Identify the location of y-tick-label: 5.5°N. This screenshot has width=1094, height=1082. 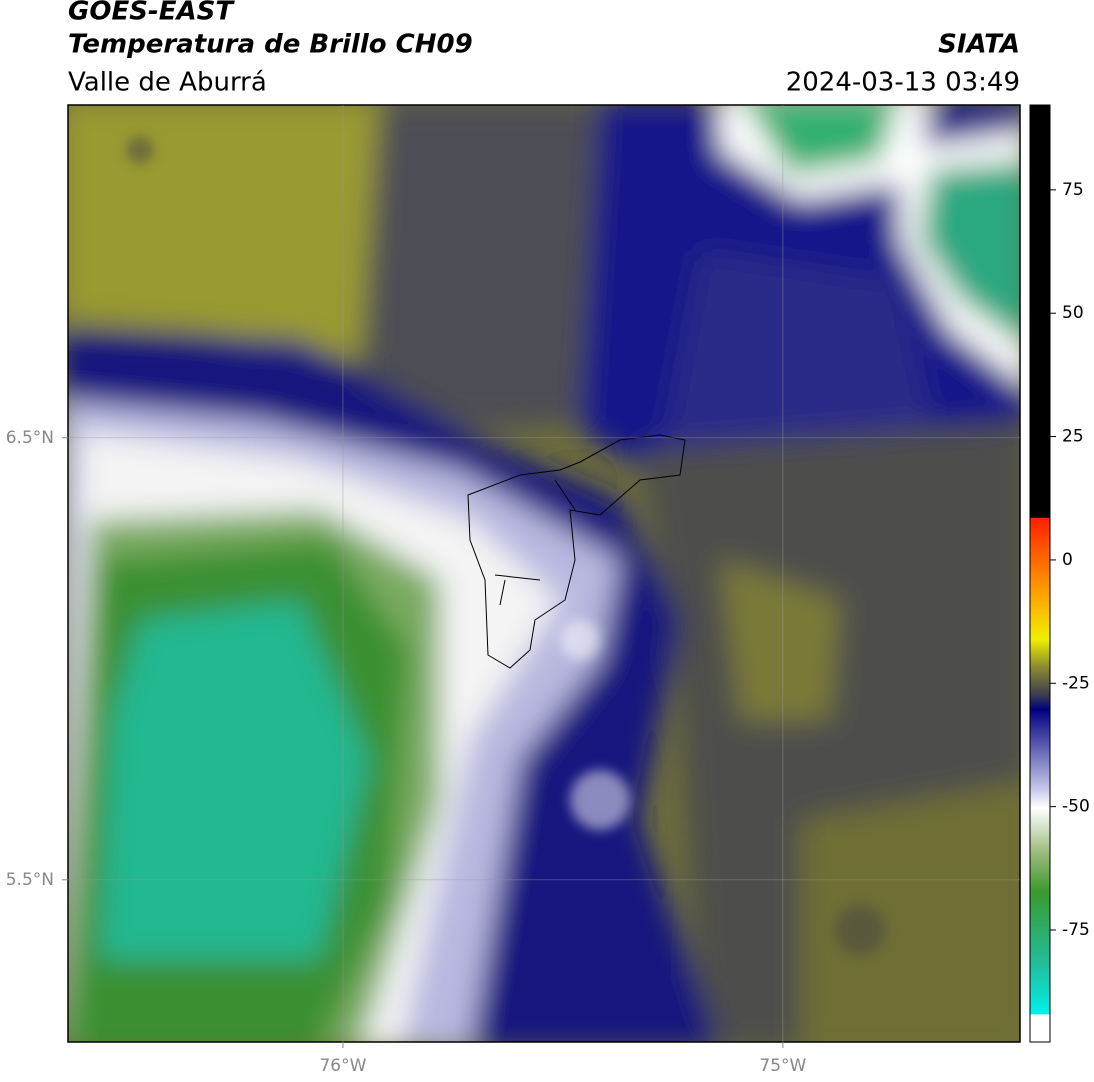
(30, 880).